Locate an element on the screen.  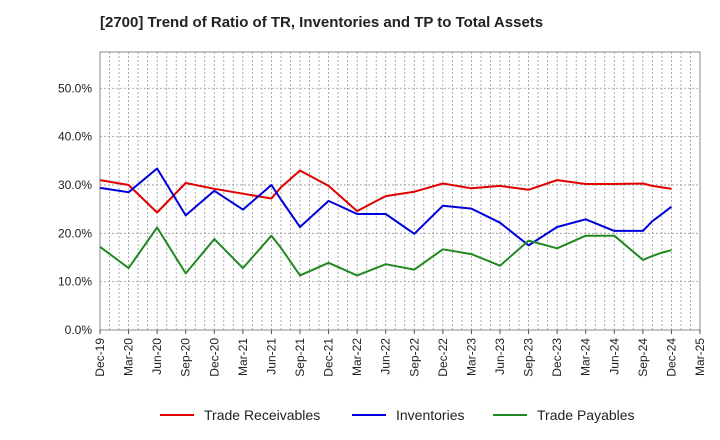
x-tick-label: Dec-19 is located at coordinates (100, 357).